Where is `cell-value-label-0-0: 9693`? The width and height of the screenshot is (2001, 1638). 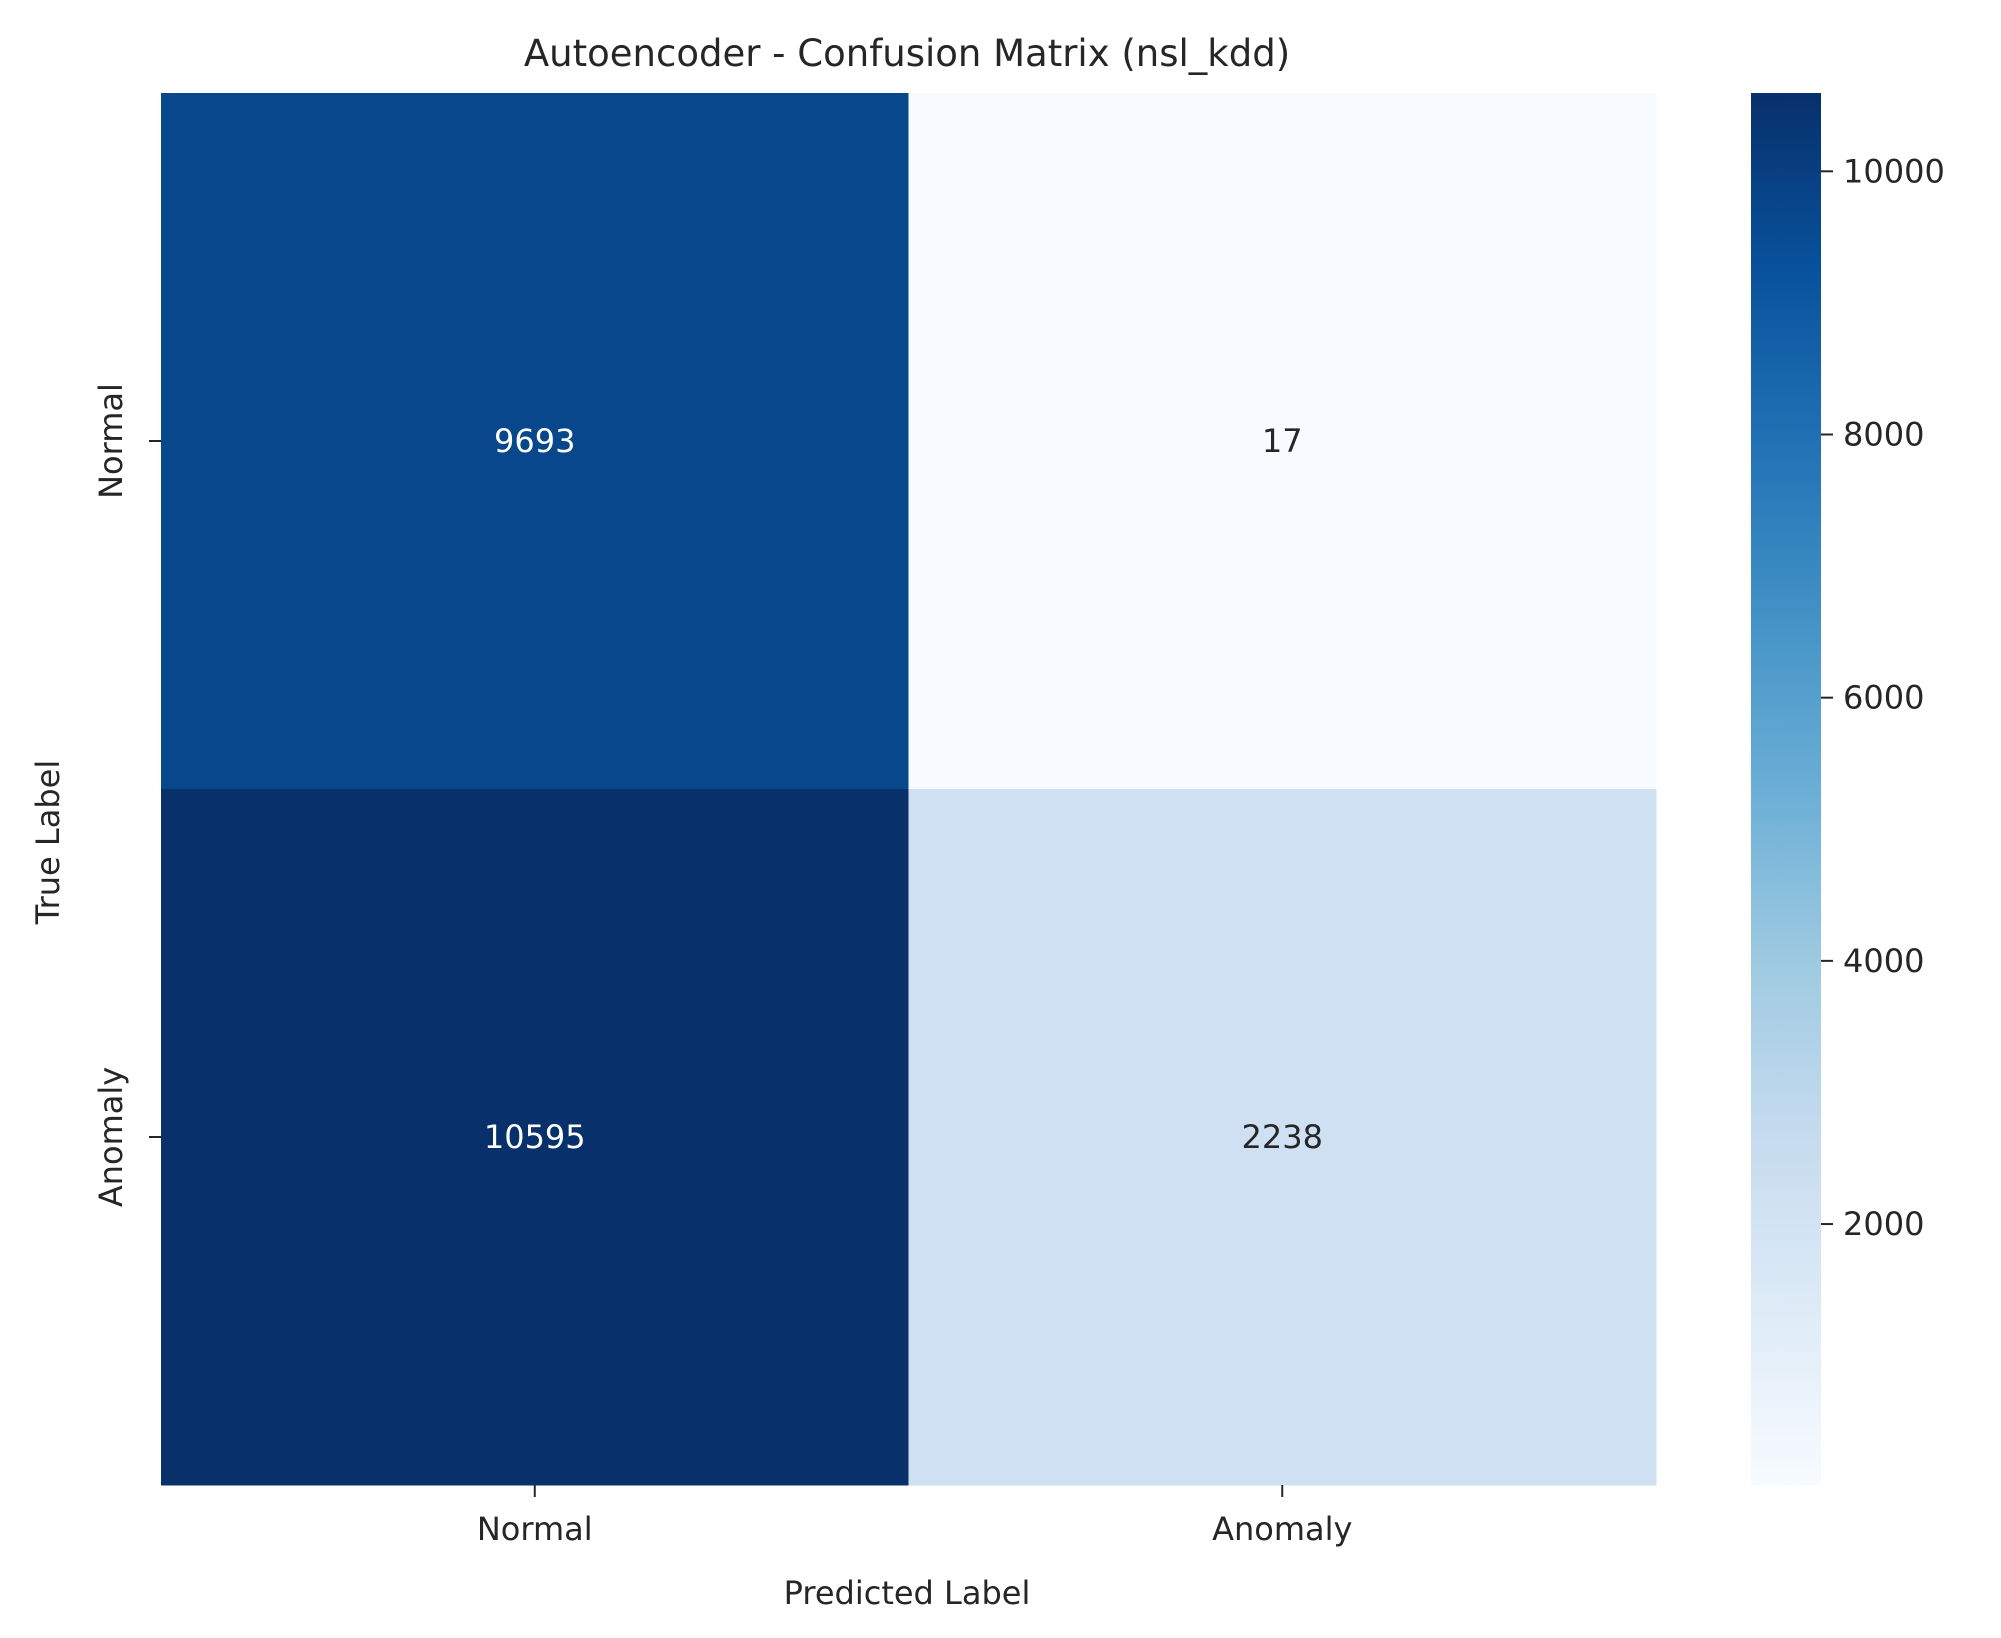
cell-value-label-0-0: 9693 is located at coordinates (534, 441).